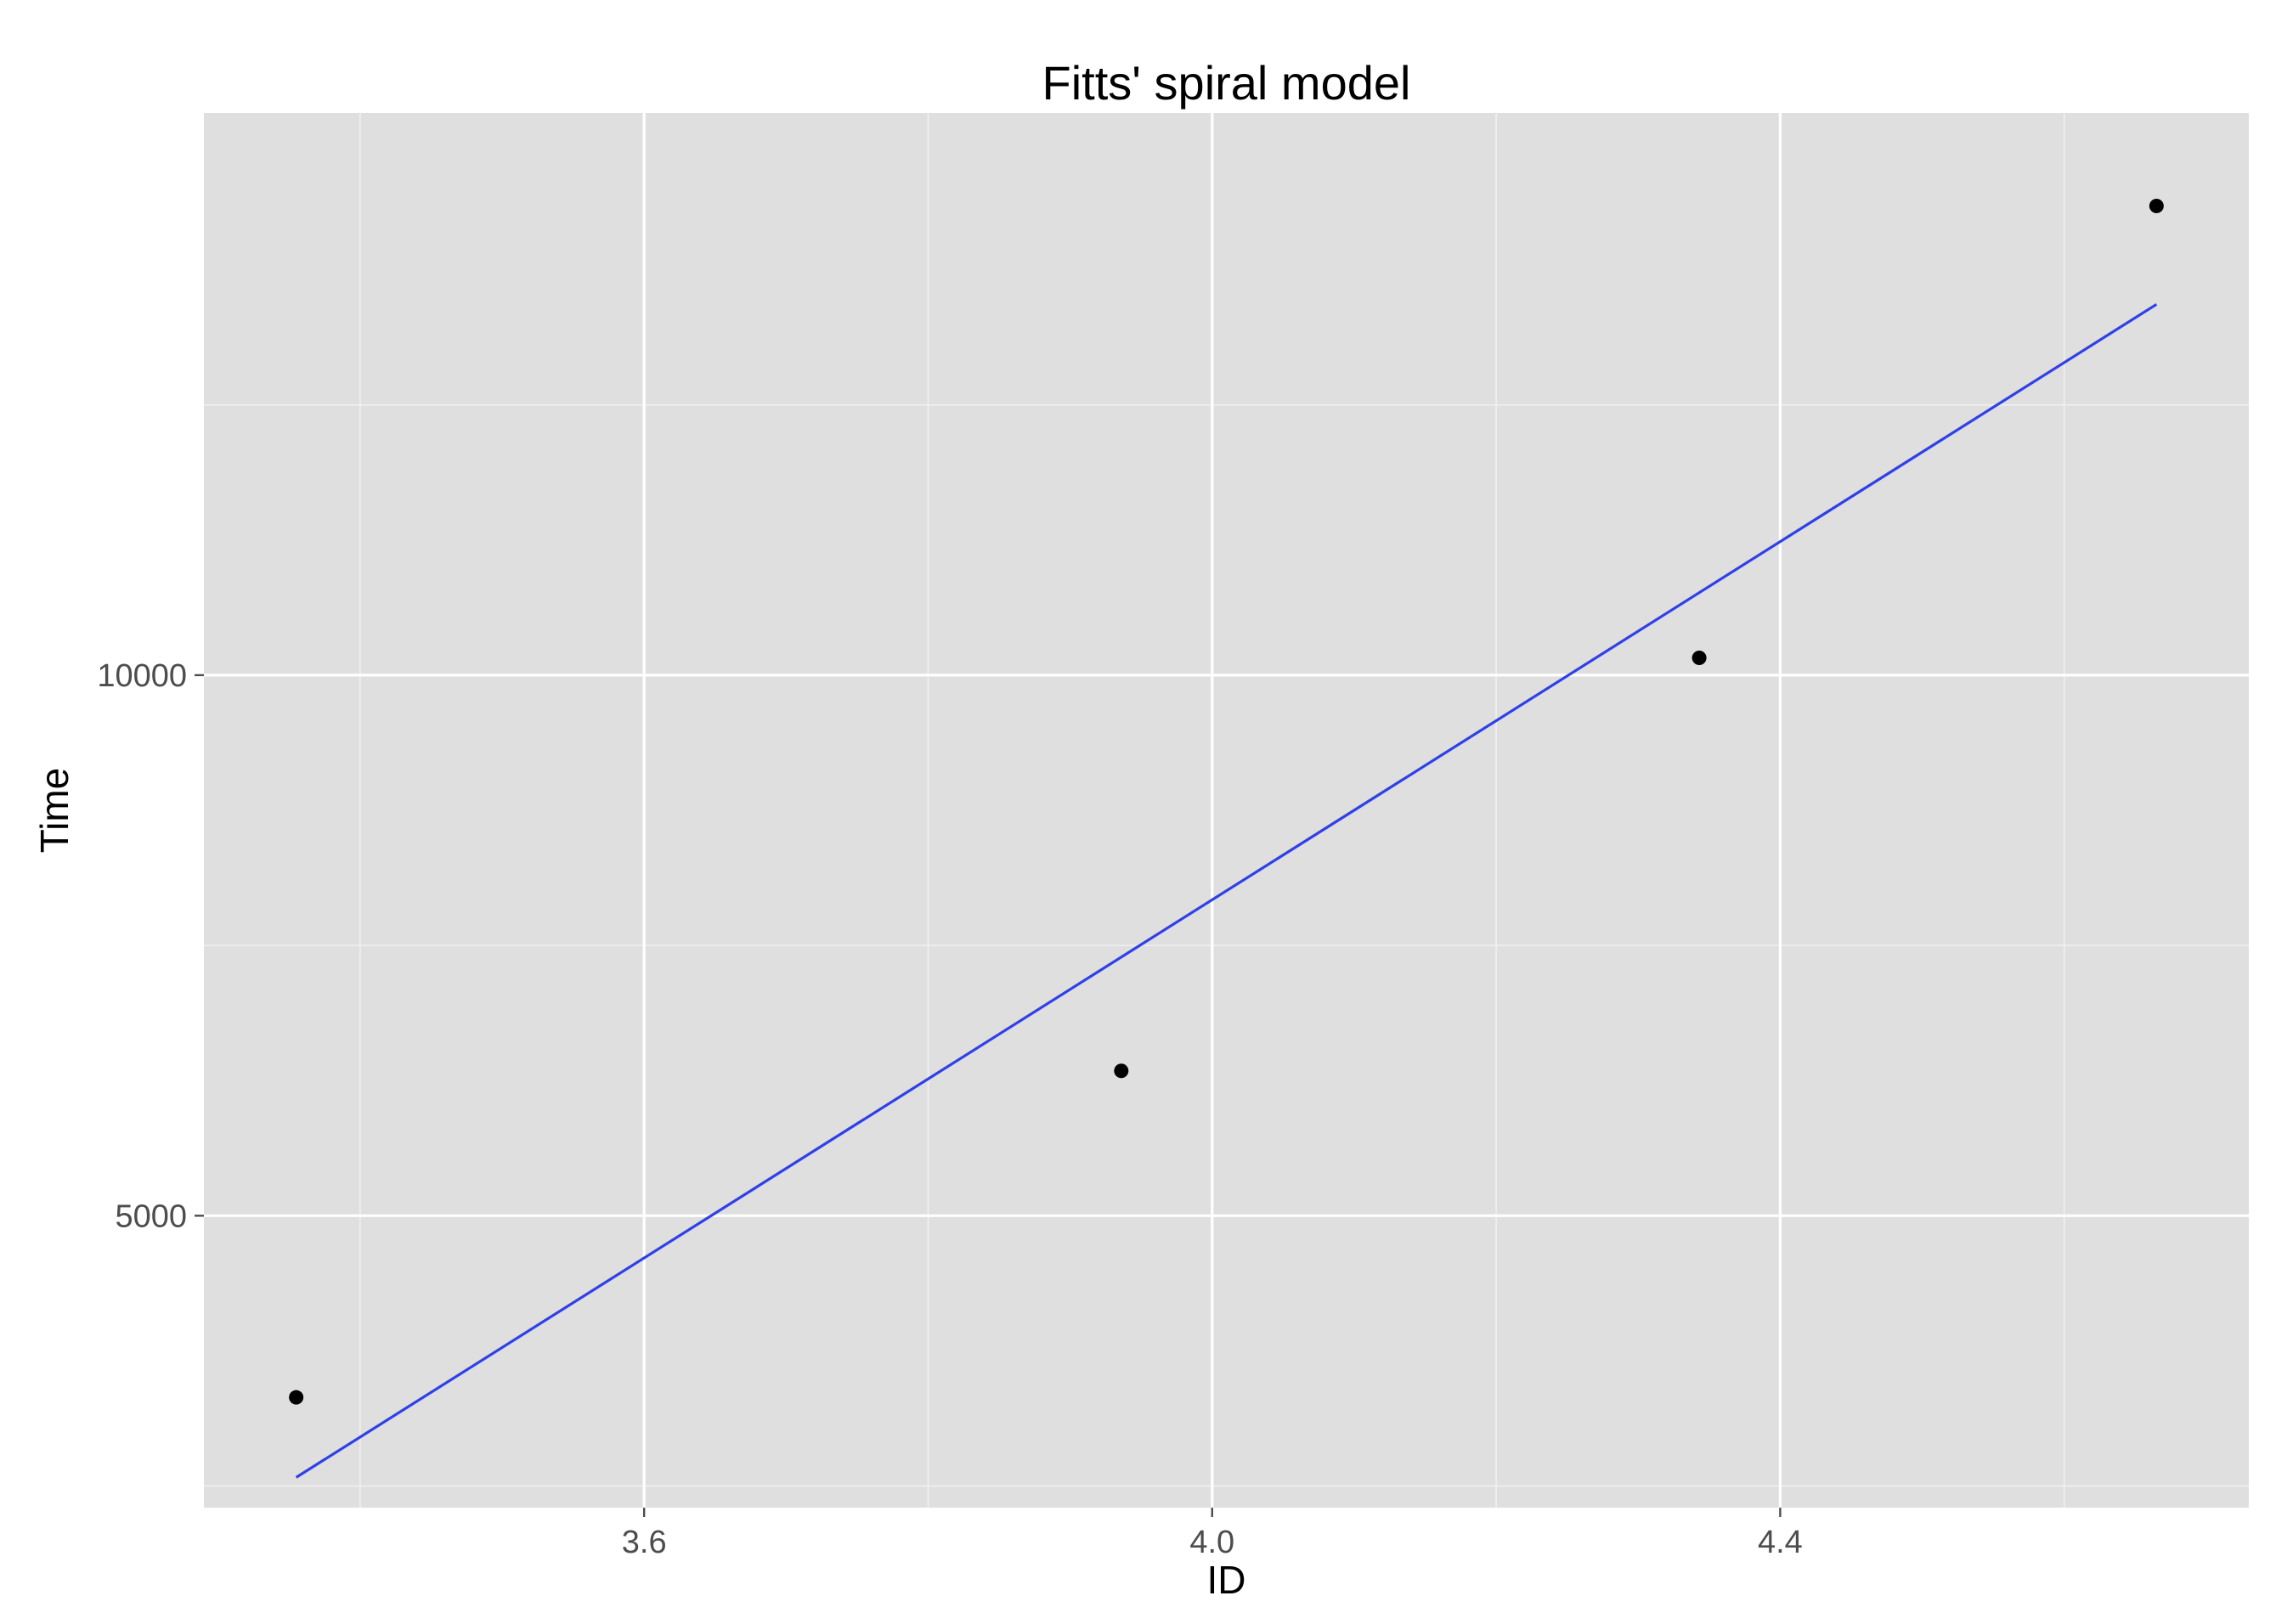  What do you see at coordinates (1211, 1542) in the screenshot?
I see `x-tick-label: 4.0` at bounding box center [1211, 1542].